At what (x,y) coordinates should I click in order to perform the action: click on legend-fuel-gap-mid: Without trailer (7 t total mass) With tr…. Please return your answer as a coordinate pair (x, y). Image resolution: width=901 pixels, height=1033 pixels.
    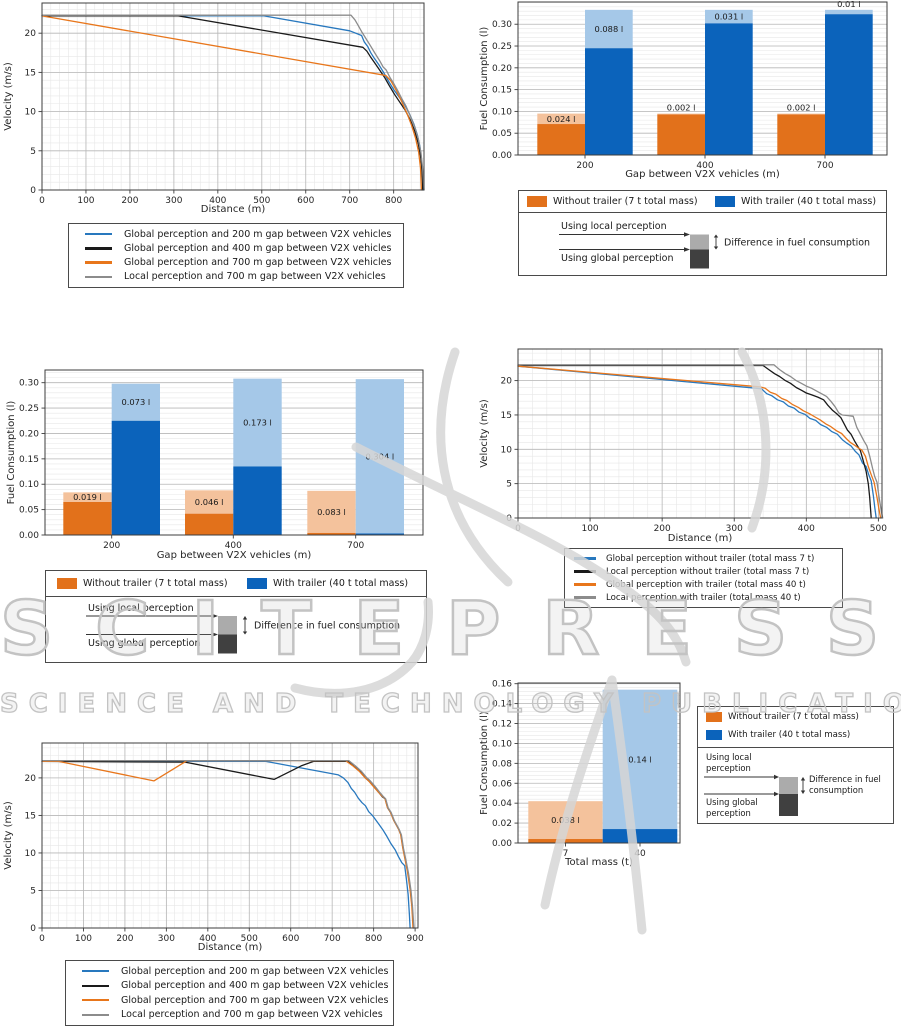
    Looking at the image, I should click on (236, 616).